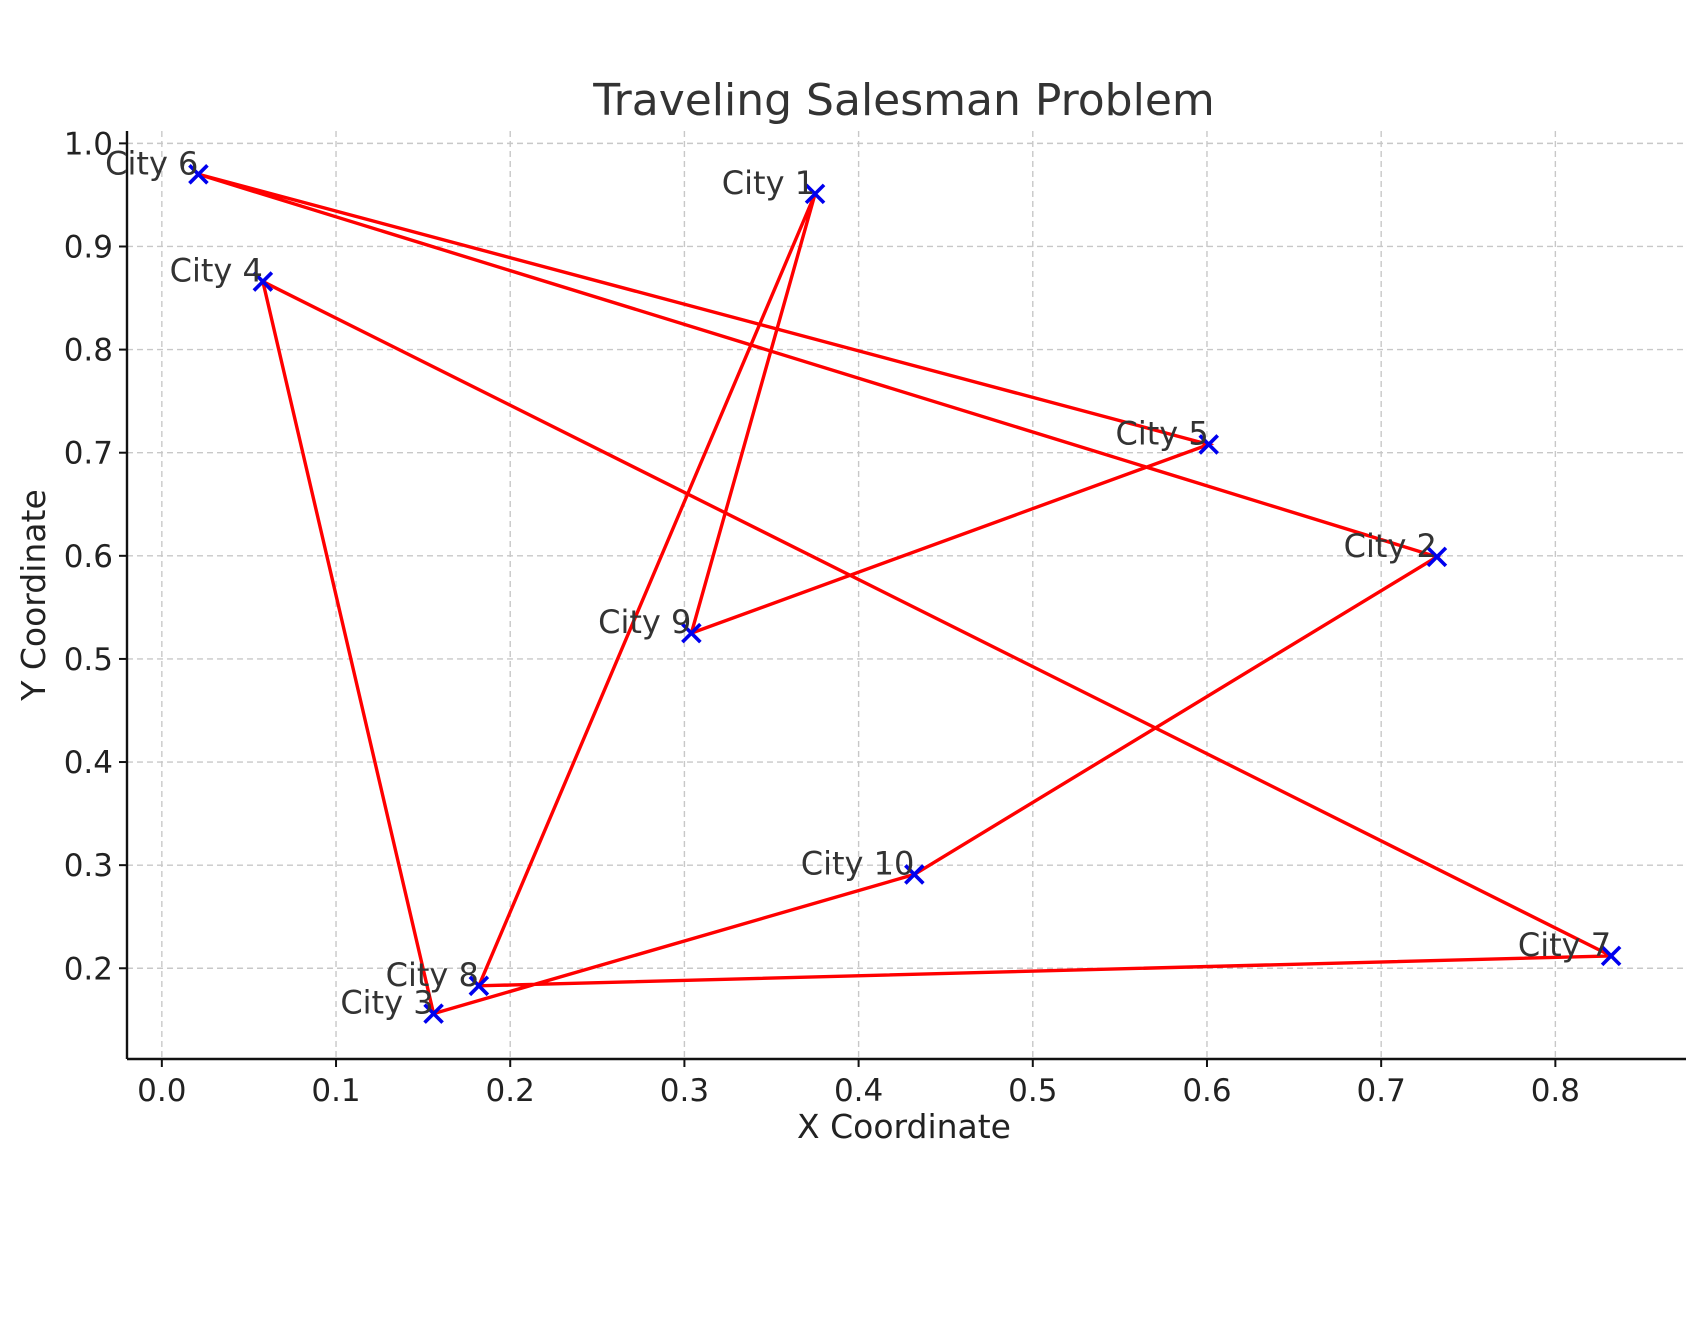 This screenshot has height=1340, width=1696. Describe the element at coordinates (88, 969) in the screenshot. I see `y-tick-label: 0.2` at that location.